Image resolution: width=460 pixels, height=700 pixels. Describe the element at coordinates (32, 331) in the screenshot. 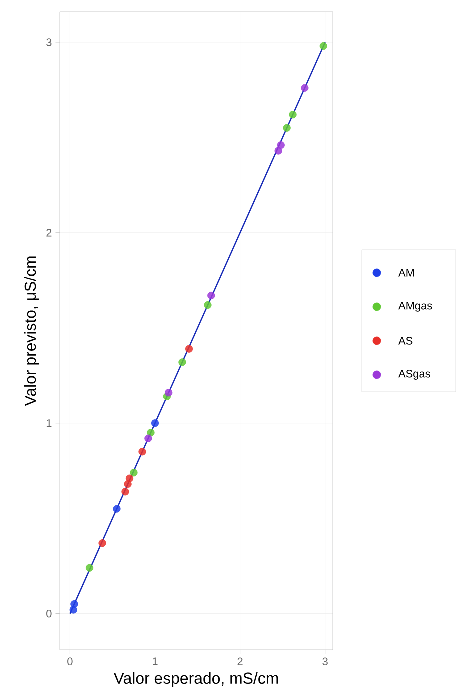

I see `y-axis-title: Valor previsto, μS/cm` at that location.